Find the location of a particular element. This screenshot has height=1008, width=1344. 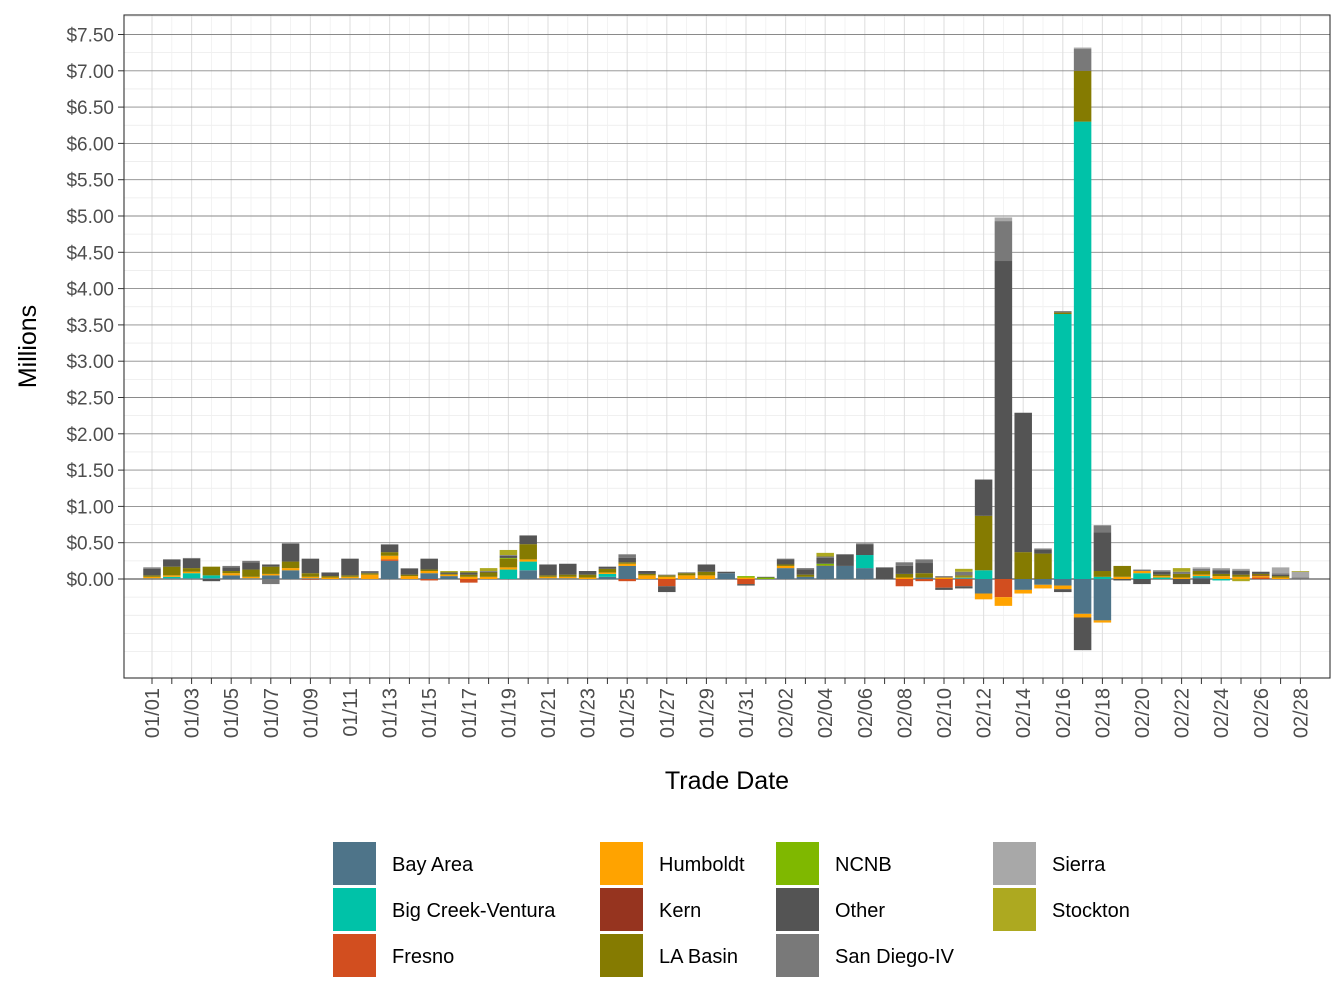

bar-segment: Humboldt 02/11: 0.01 is located at coordinates (964, 577).